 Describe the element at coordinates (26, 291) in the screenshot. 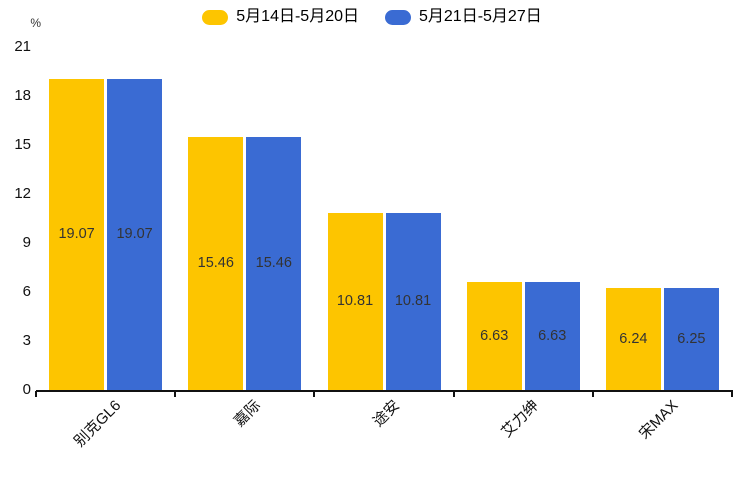

I see `y-tick-label: 6` at that location.